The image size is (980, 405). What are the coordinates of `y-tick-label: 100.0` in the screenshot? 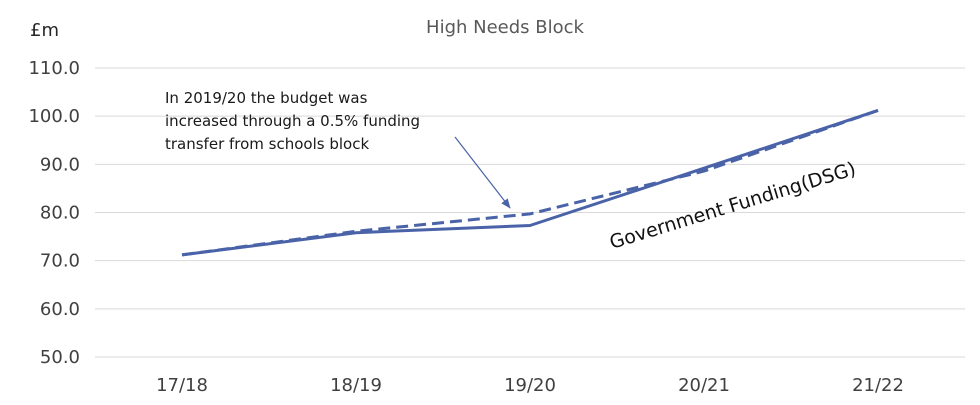 It's located at (54, 116).